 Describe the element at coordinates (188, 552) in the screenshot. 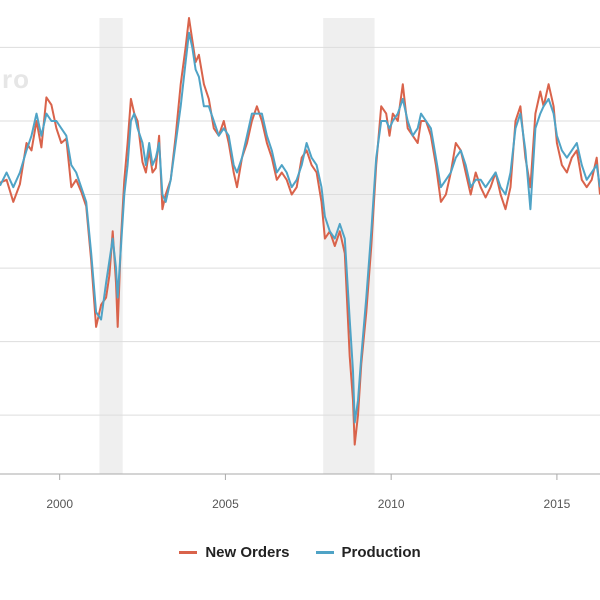

I see `legend-swatch-new-orders` at that location.